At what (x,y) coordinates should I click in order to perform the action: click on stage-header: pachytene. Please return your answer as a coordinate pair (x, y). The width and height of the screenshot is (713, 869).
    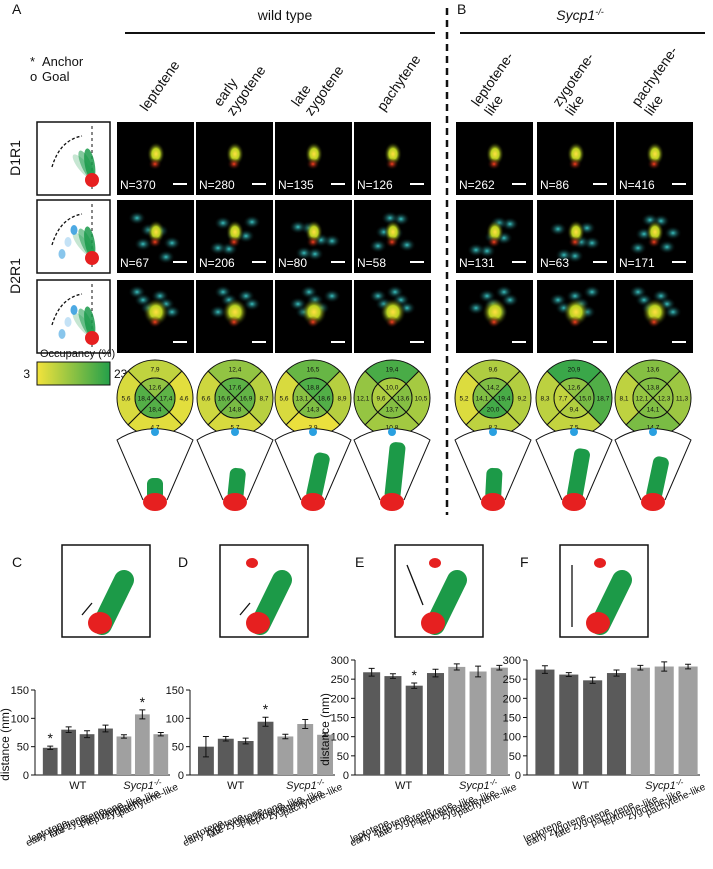
    Looking at the image, I should click on (398, 82).